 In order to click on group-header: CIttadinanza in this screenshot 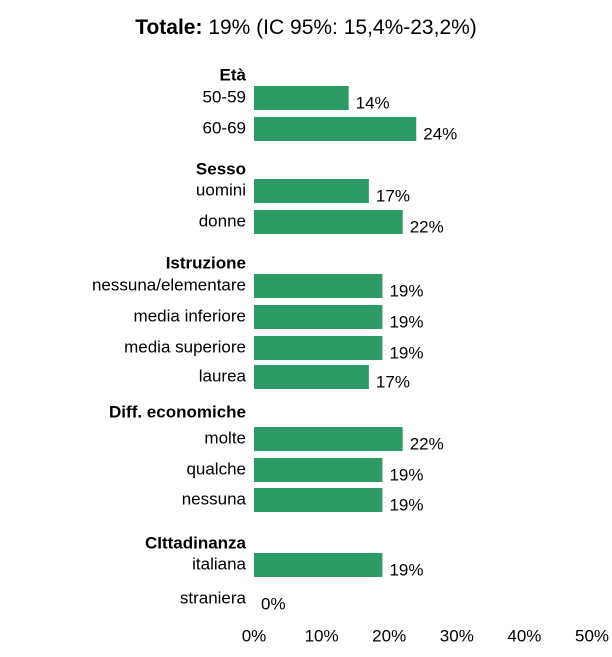, I will do `click(196, 542)`.